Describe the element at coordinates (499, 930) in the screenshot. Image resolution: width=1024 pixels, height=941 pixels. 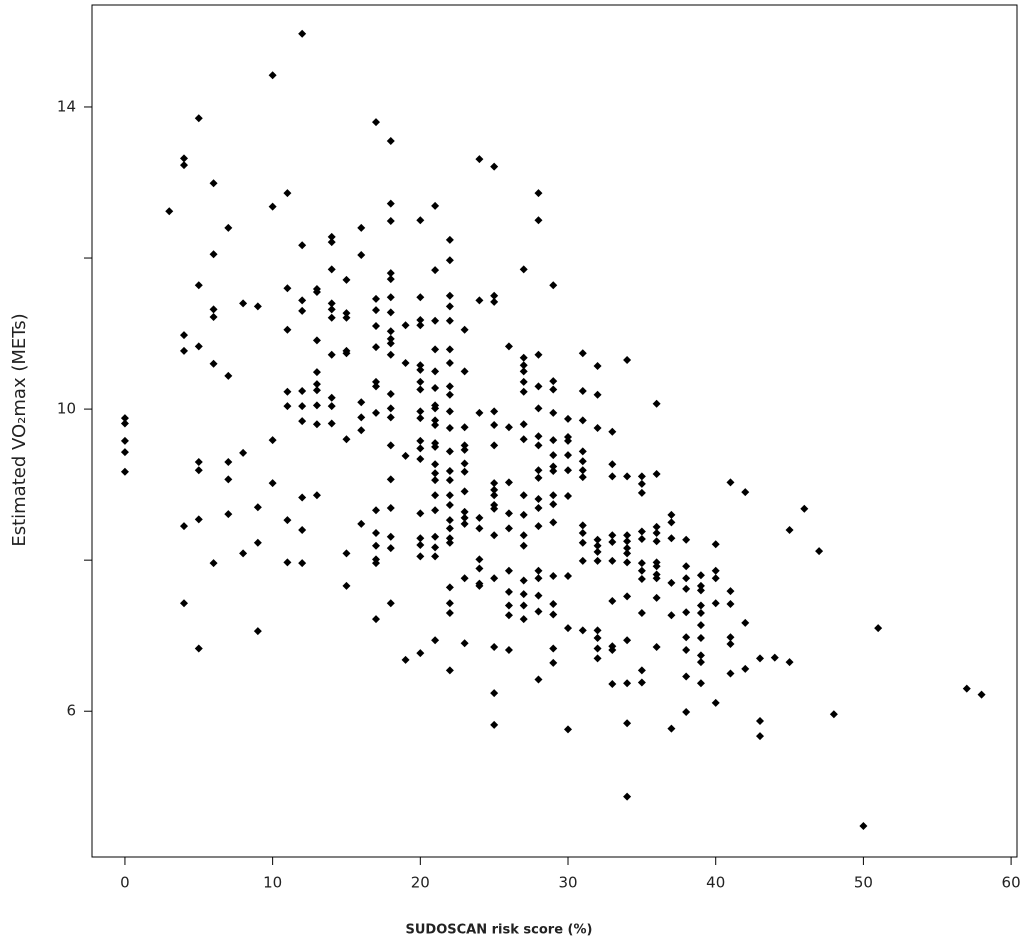
I see `x-axis-label: SUDOSCAN risk score (%)` at that location.